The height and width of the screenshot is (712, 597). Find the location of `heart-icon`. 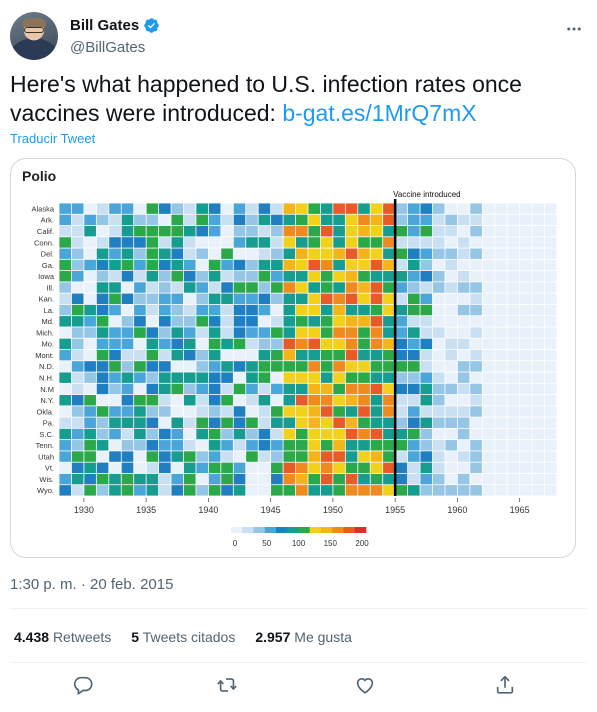

heart-icon is located at coordinates (366, 686).